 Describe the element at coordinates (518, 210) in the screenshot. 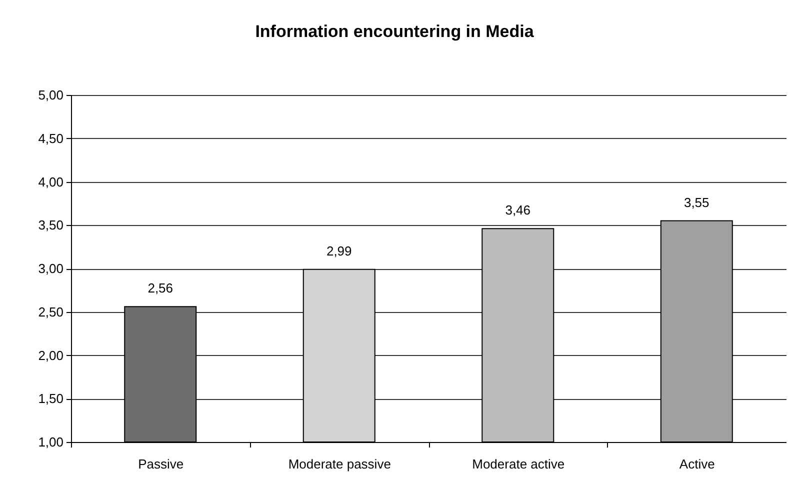

I see `data-label: 3,46` at that location.